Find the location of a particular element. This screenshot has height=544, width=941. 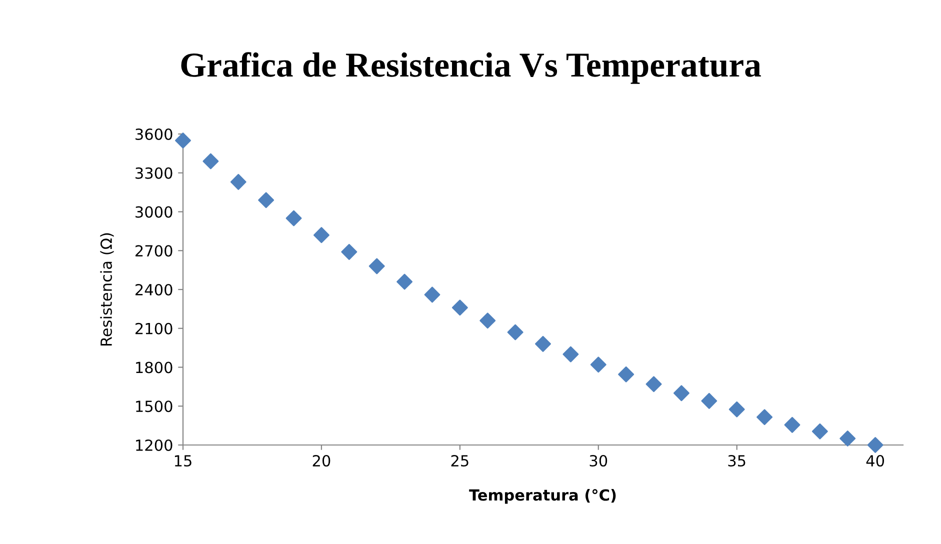

y-tick-label: 2700 is located at coordinates (154, 251).